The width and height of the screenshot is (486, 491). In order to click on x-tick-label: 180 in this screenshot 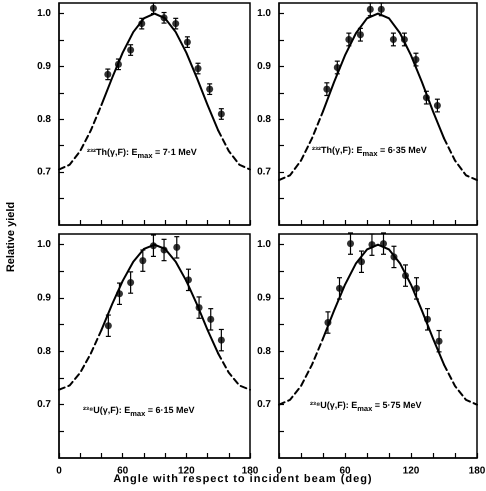, I will do `click(477, 471)`.